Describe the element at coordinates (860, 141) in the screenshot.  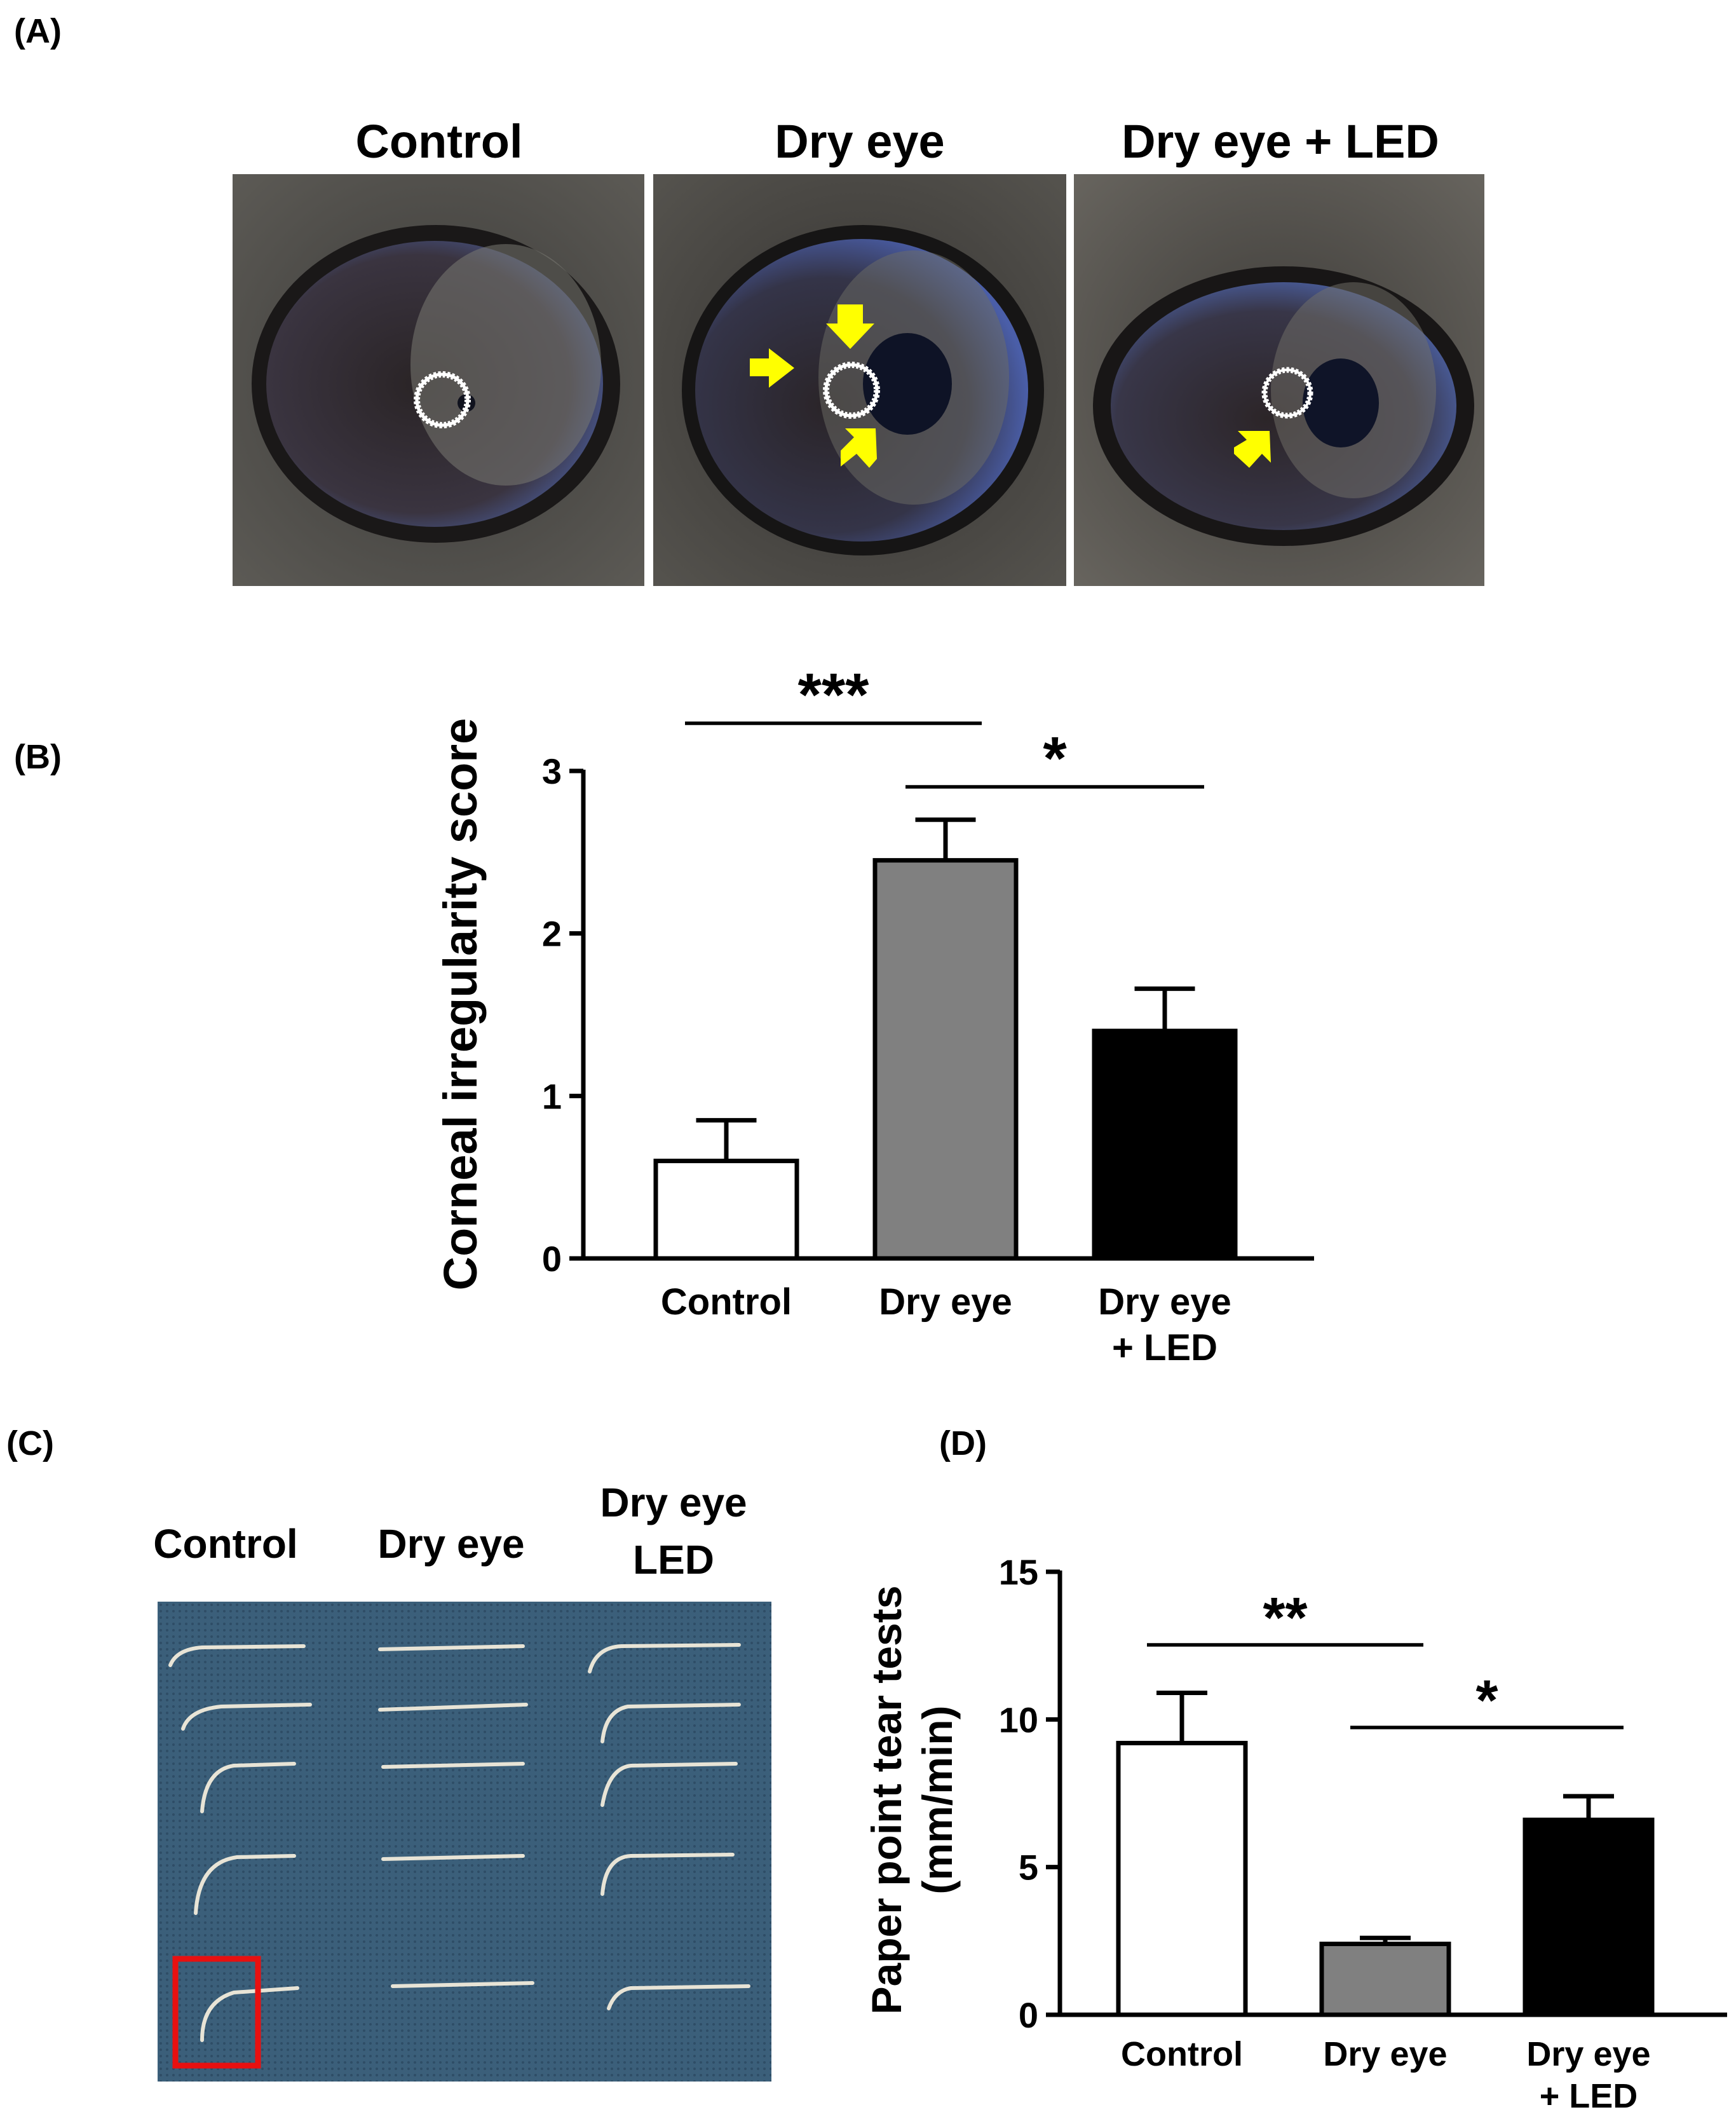
I see `photo-title-dry-eye: Dry eye` at that location.